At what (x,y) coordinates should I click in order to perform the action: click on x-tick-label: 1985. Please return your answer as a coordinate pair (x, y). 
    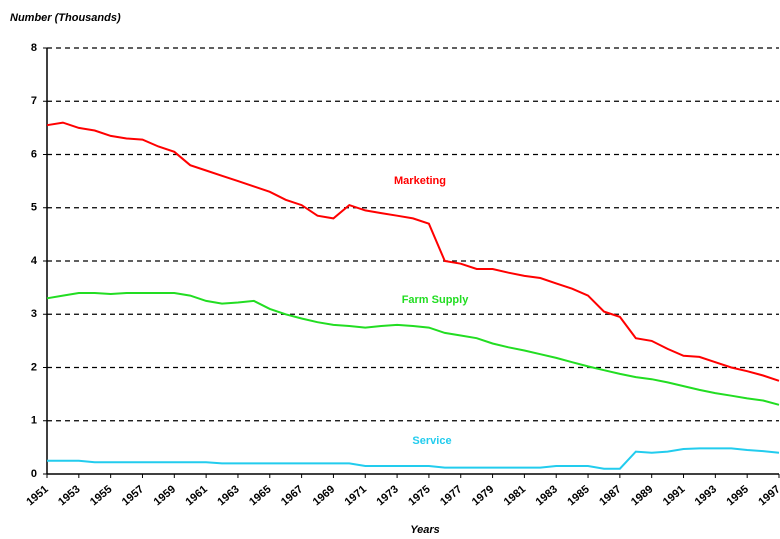
    Looking at the image, I should click on (578, 495).